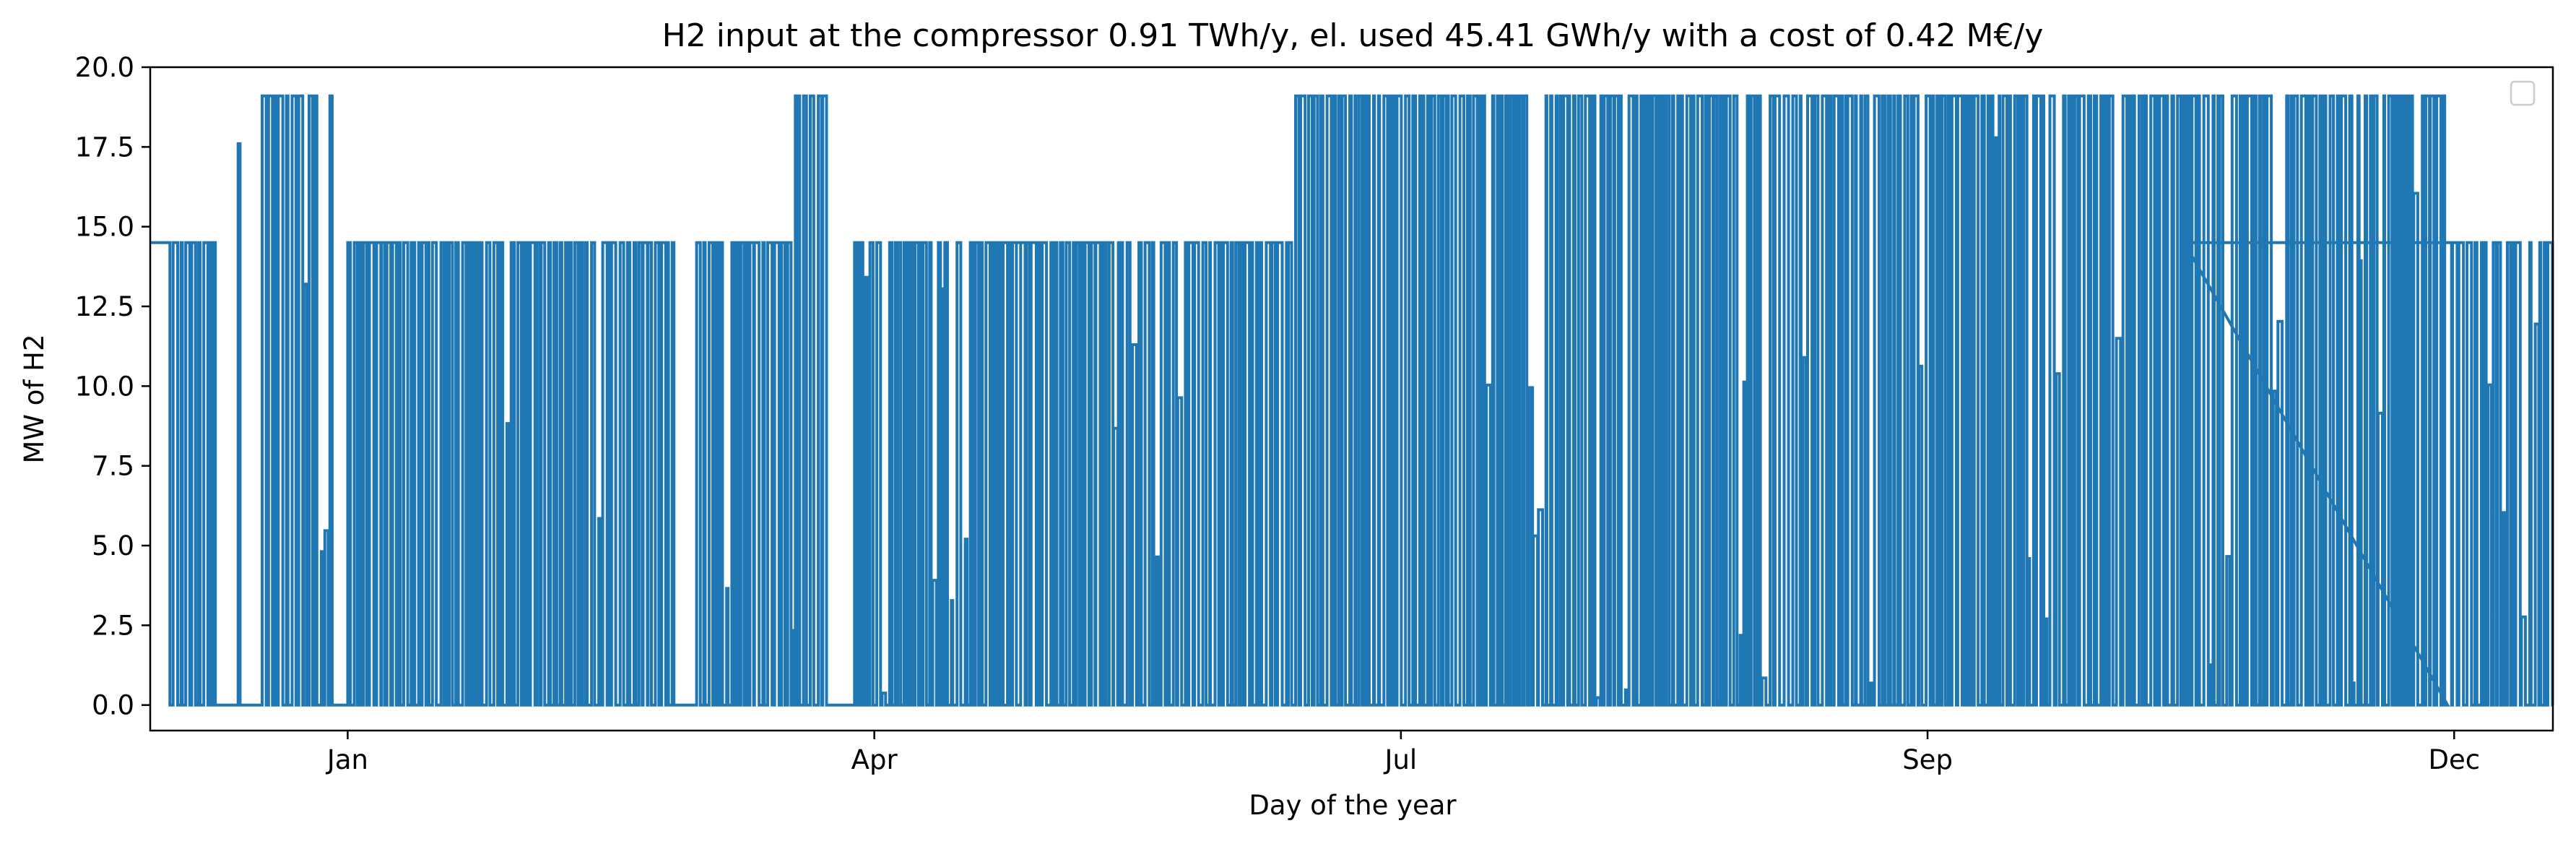 The width and height of the screenshot is (2576, 844). Describe the element at coordinates (2454, 760) in the screenshot. I see `x-tick-label: Dec` at that location.